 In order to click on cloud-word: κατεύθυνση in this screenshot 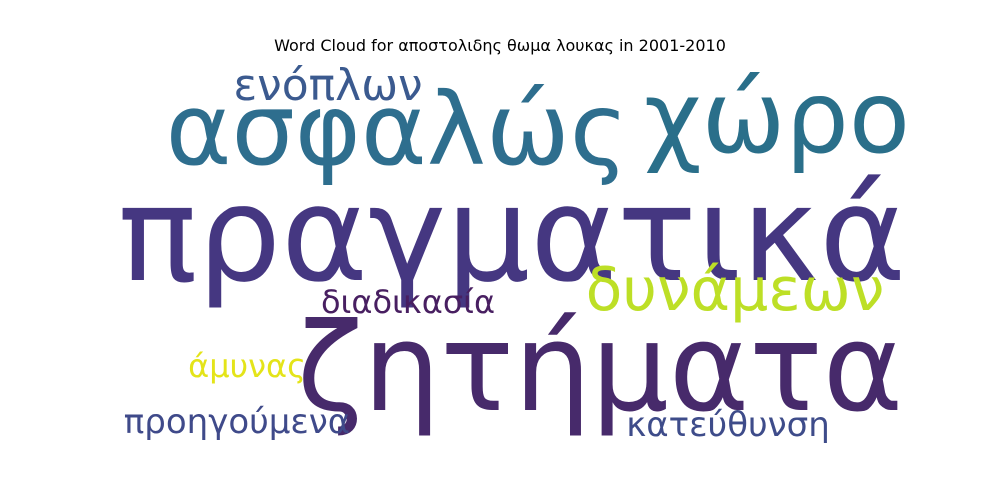, I will do `click(728, 425)`.